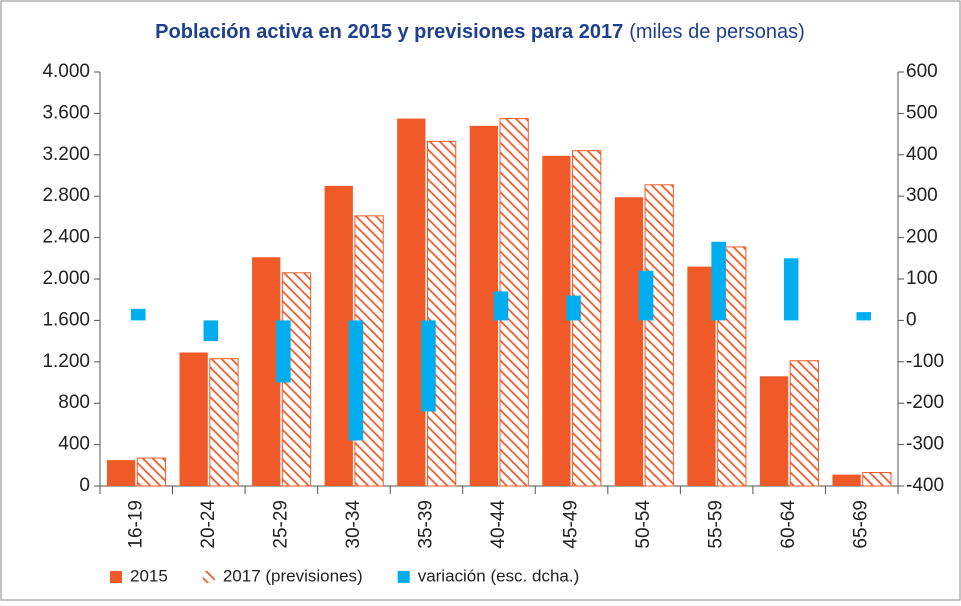 The width and height of the screenshot is (961, 606). What do you see at coordinates (74, 444) in the screenshot?
I see `y-tick-label: 400` at bounding box center [74, 444].